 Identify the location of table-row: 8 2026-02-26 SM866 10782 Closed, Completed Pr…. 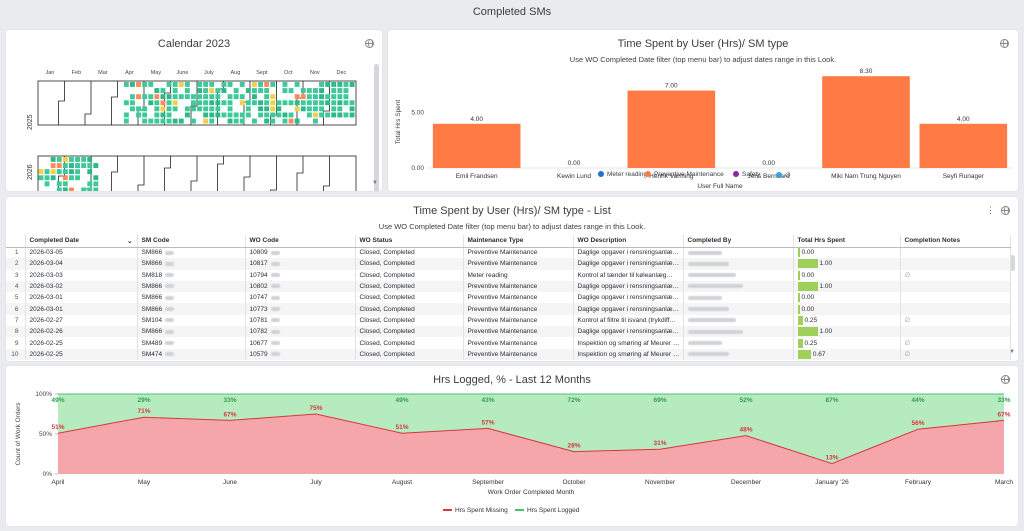
(508, 332).